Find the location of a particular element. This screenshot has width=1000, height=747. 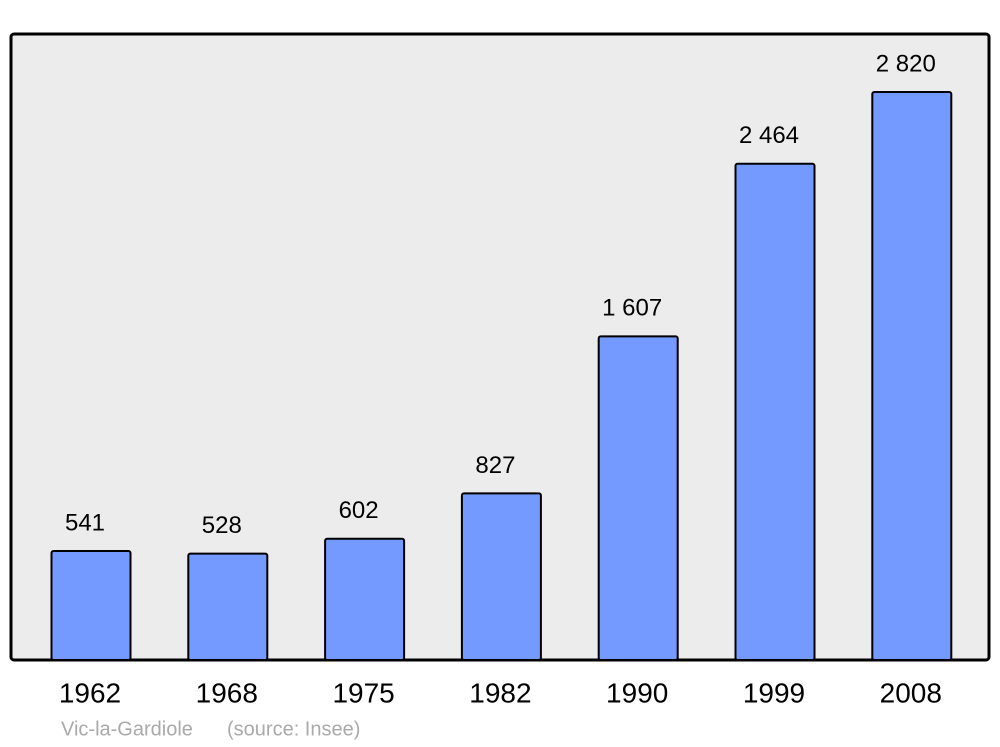

x-tick-label: 1968 is located at coordinates (227, 692).